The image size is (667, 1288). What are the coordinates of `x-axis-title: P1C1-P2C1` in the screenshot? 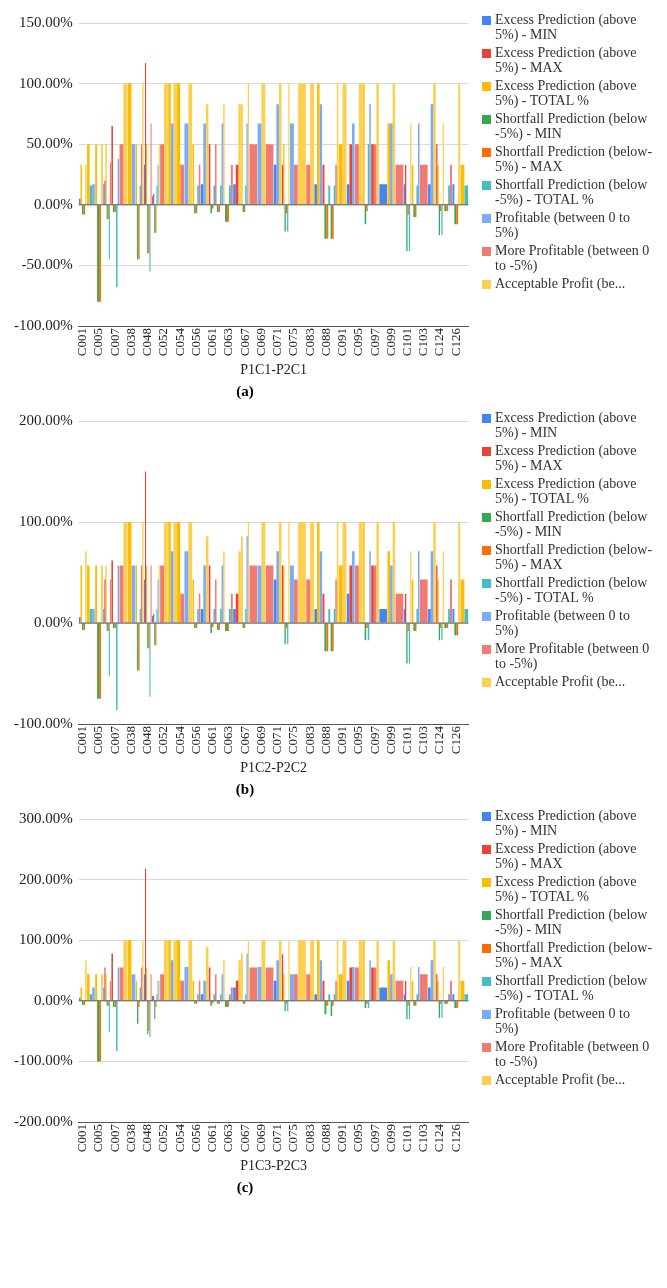 It's located at (274, 370).